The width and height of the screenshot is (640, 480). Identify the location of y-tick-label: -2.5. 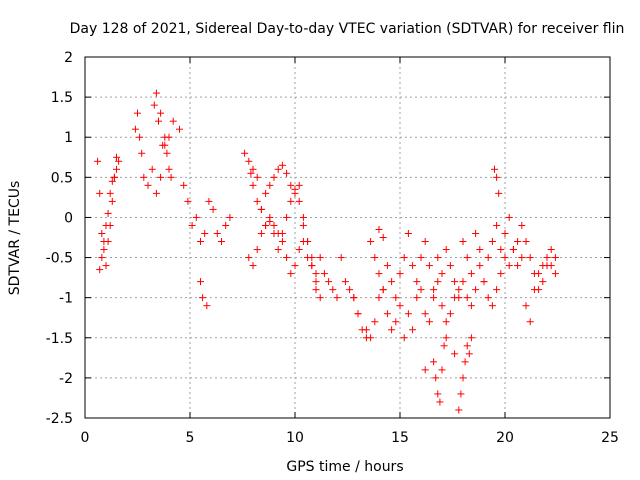
(59, 419).